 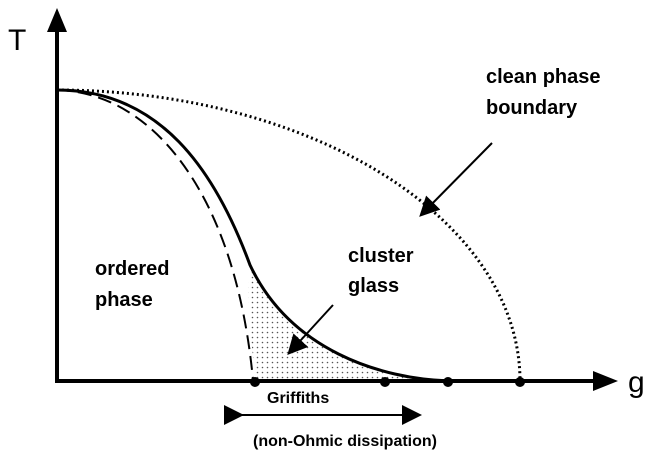 What do you see at coordinates (381, 256) in the screenshot?
I see `cluster-label: cluster` at bounding box center [381, 256].